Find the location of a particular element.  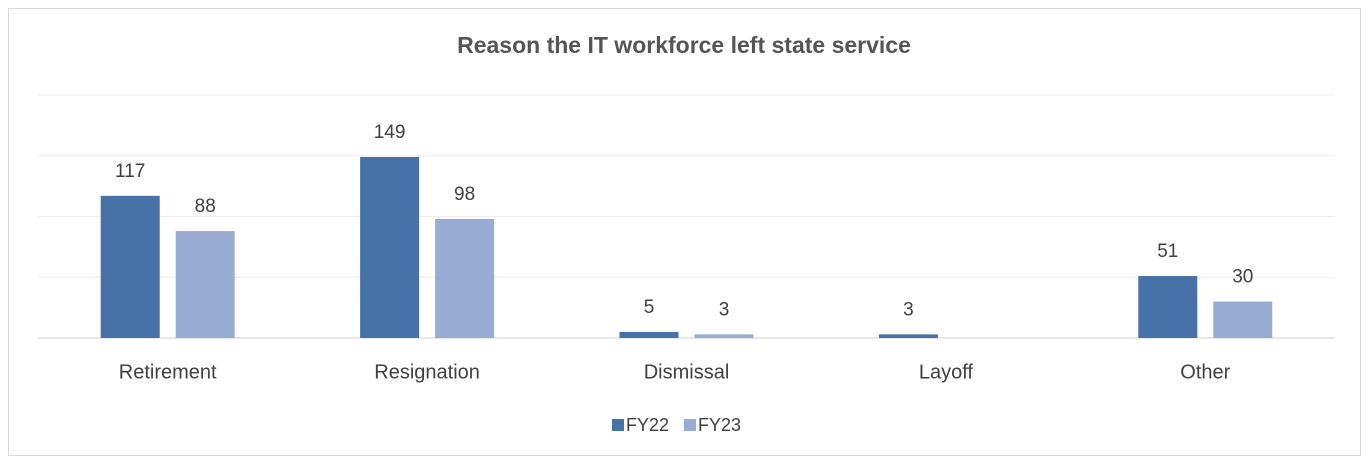

x-tick-label: Retirement is located at coordinates (168, 372).